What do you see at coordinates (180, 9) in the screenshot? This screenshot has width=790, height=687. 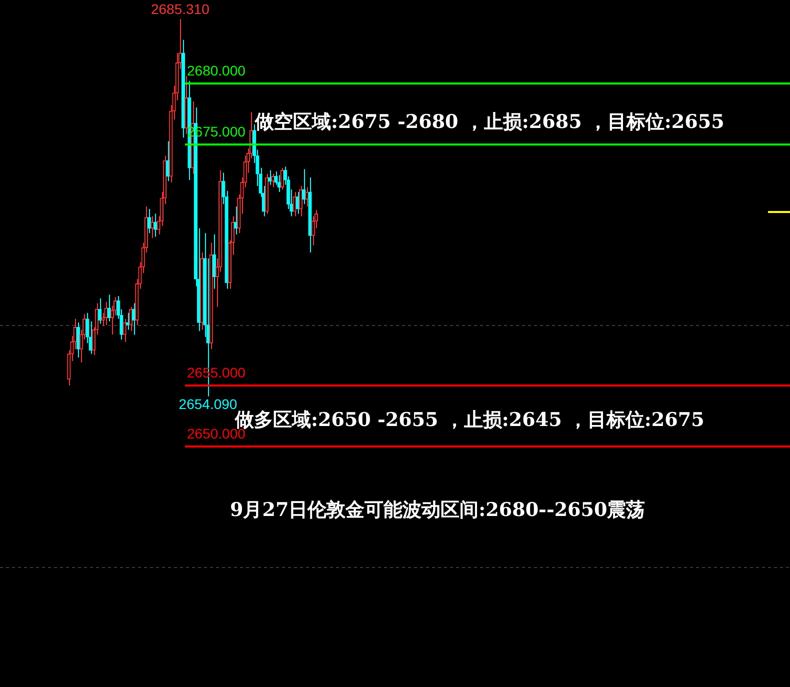 I see `annotation: 2685.310` at bounding box center [180, 9].